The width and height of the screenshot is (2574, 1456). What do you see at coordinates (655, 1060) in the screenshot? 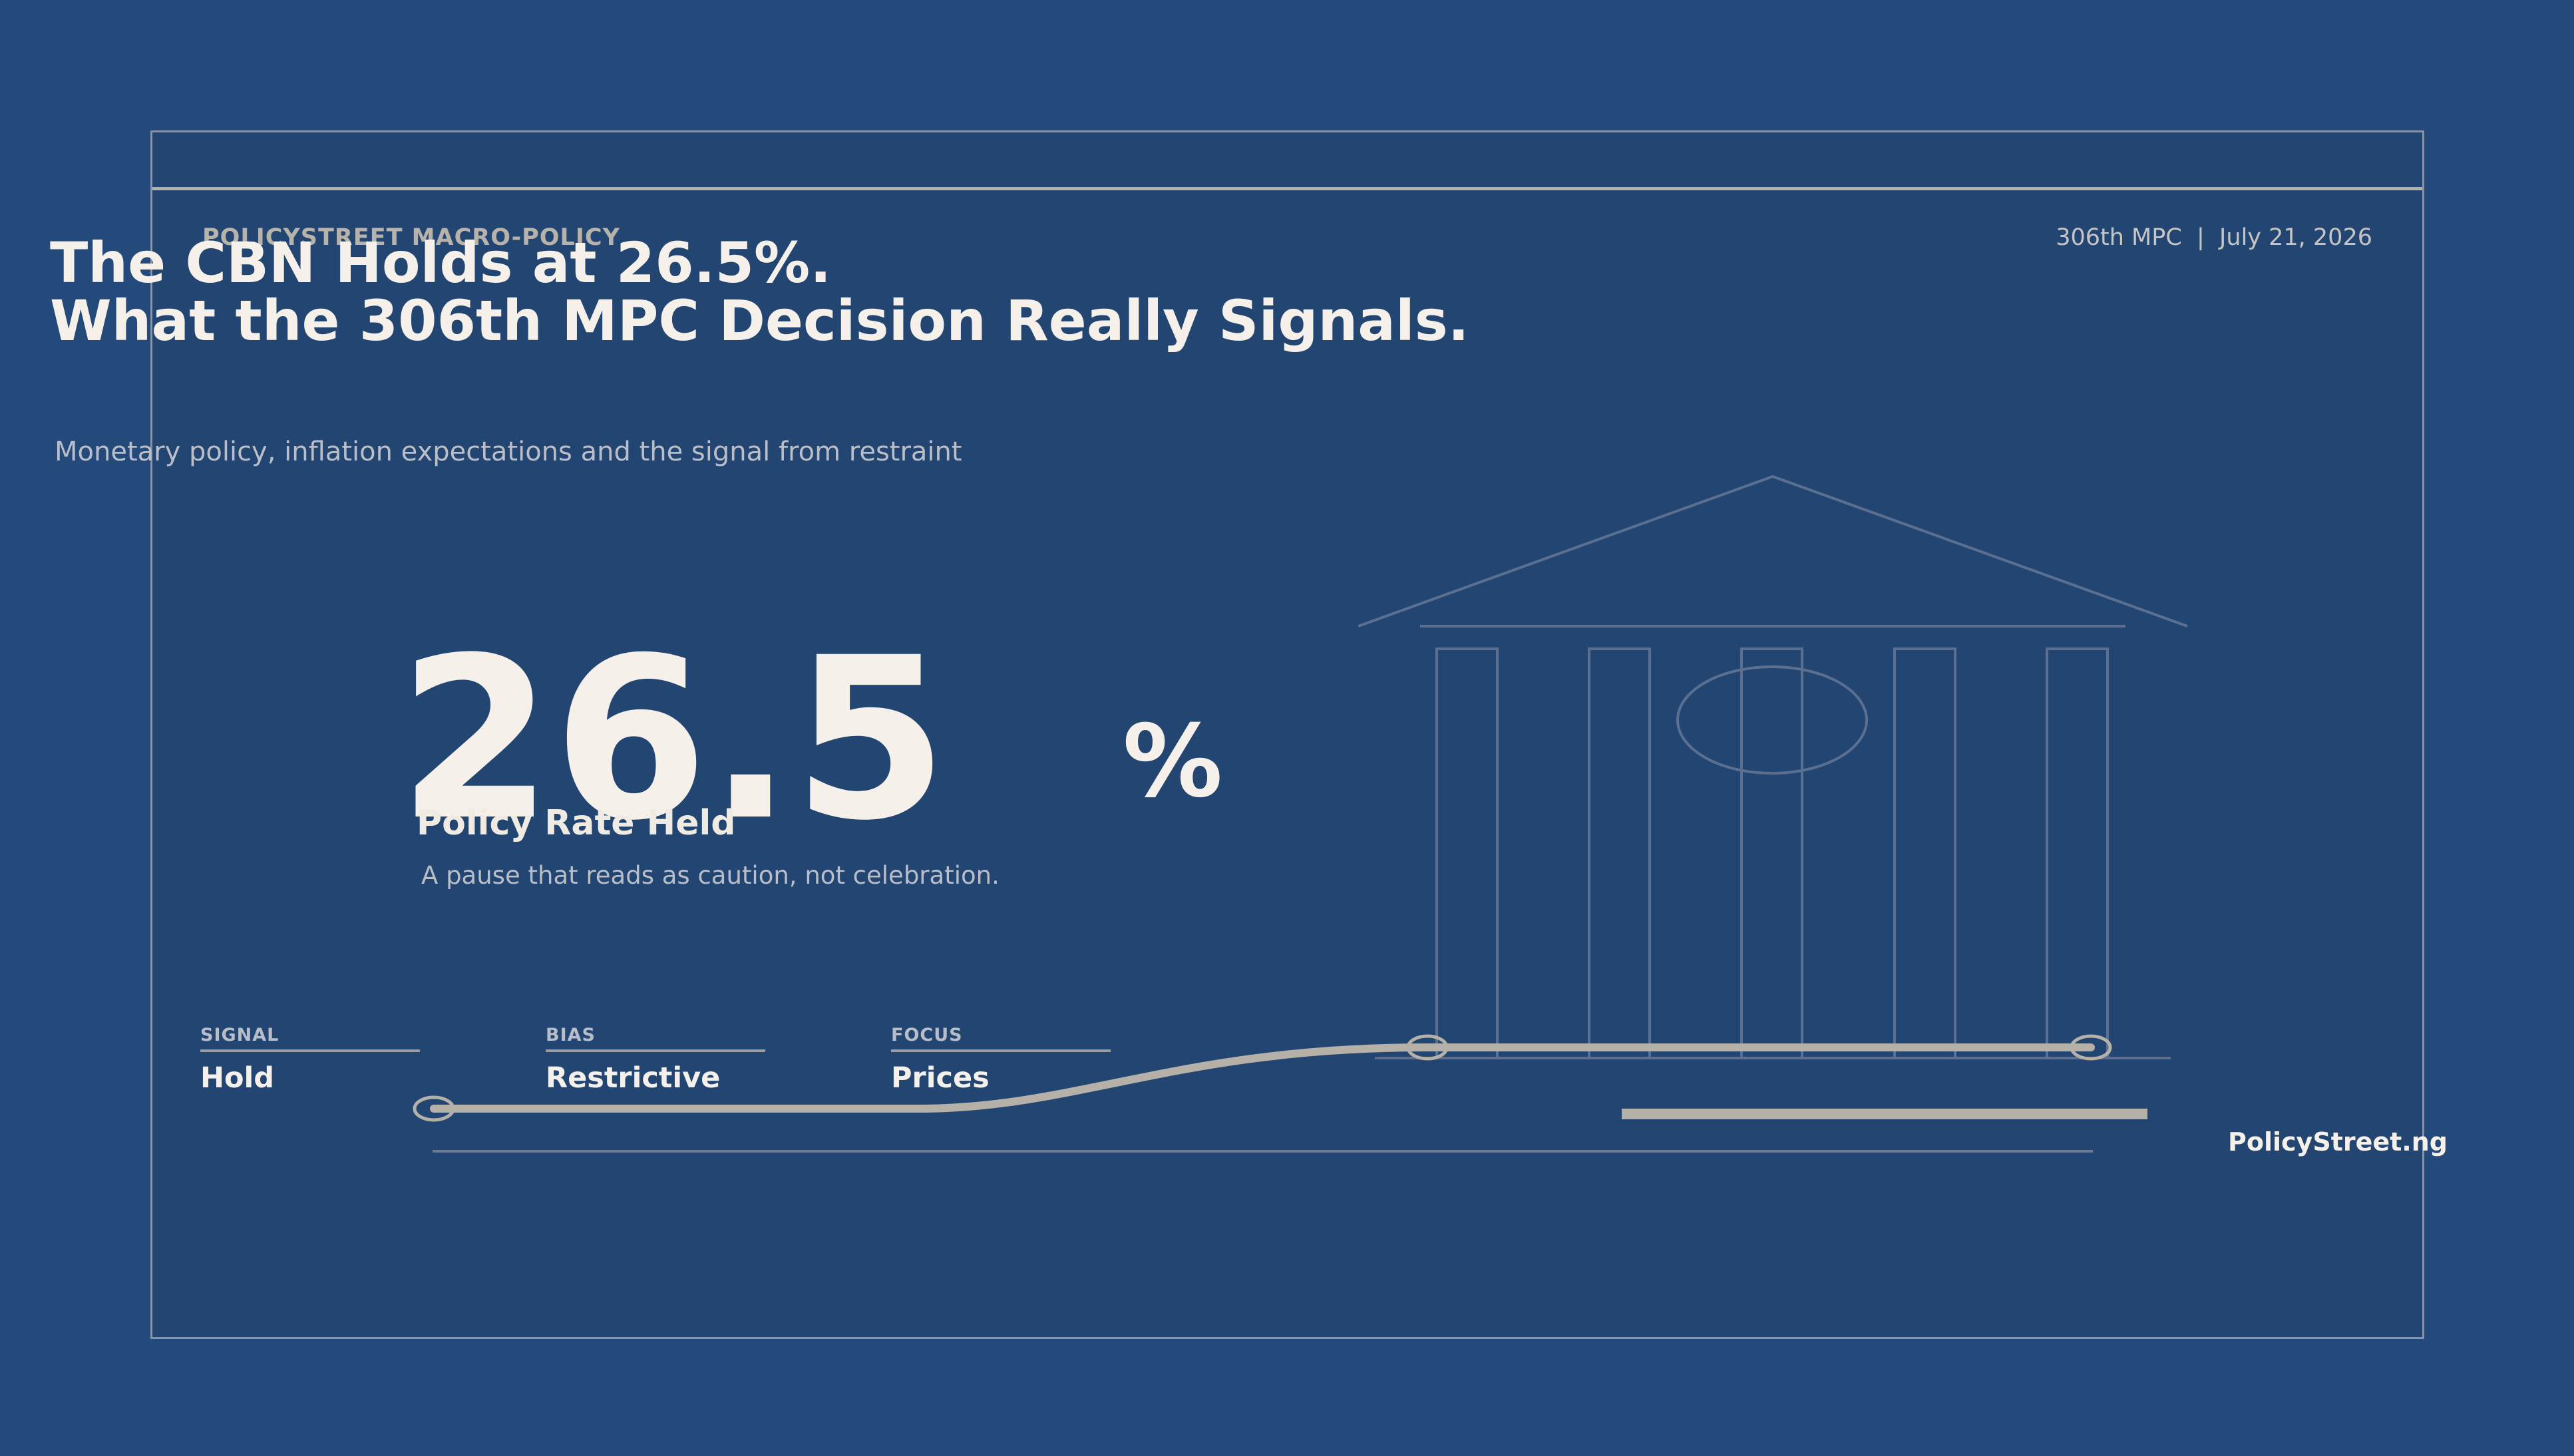
I see `stat-bias: BIAS Restrictive` at bounding box center [655, 1060].